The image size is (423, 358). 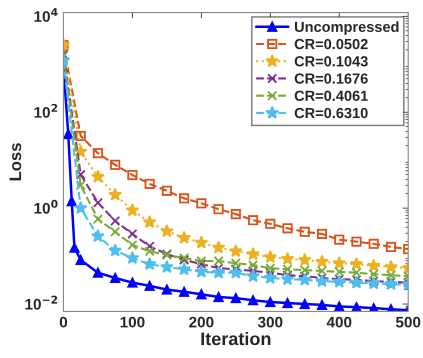 I want to click on legend-label: CR=0.1676, so click(x=331, y=78).